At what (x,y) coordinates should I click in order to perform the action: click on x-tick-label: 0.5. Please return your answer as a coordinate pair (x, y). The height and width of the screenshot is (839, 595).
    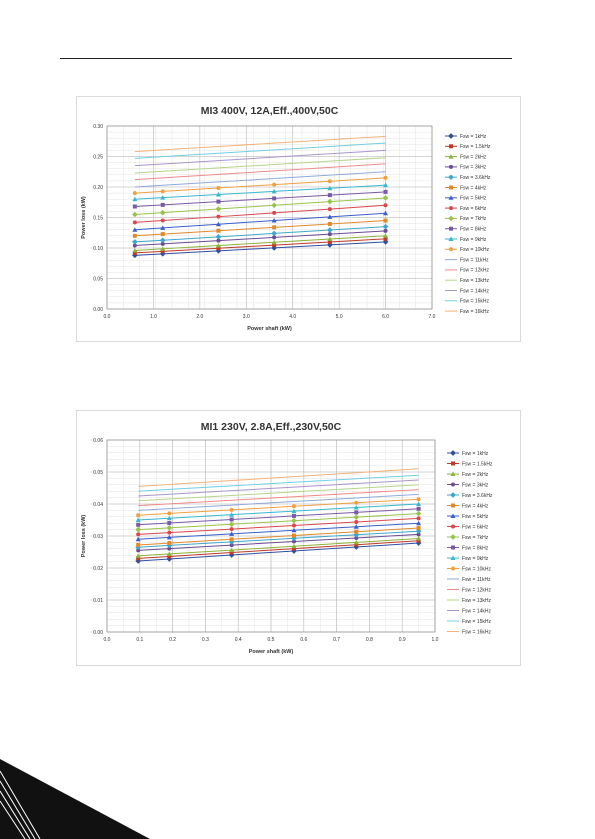
    Looking at the image, I should click on (271, 640).